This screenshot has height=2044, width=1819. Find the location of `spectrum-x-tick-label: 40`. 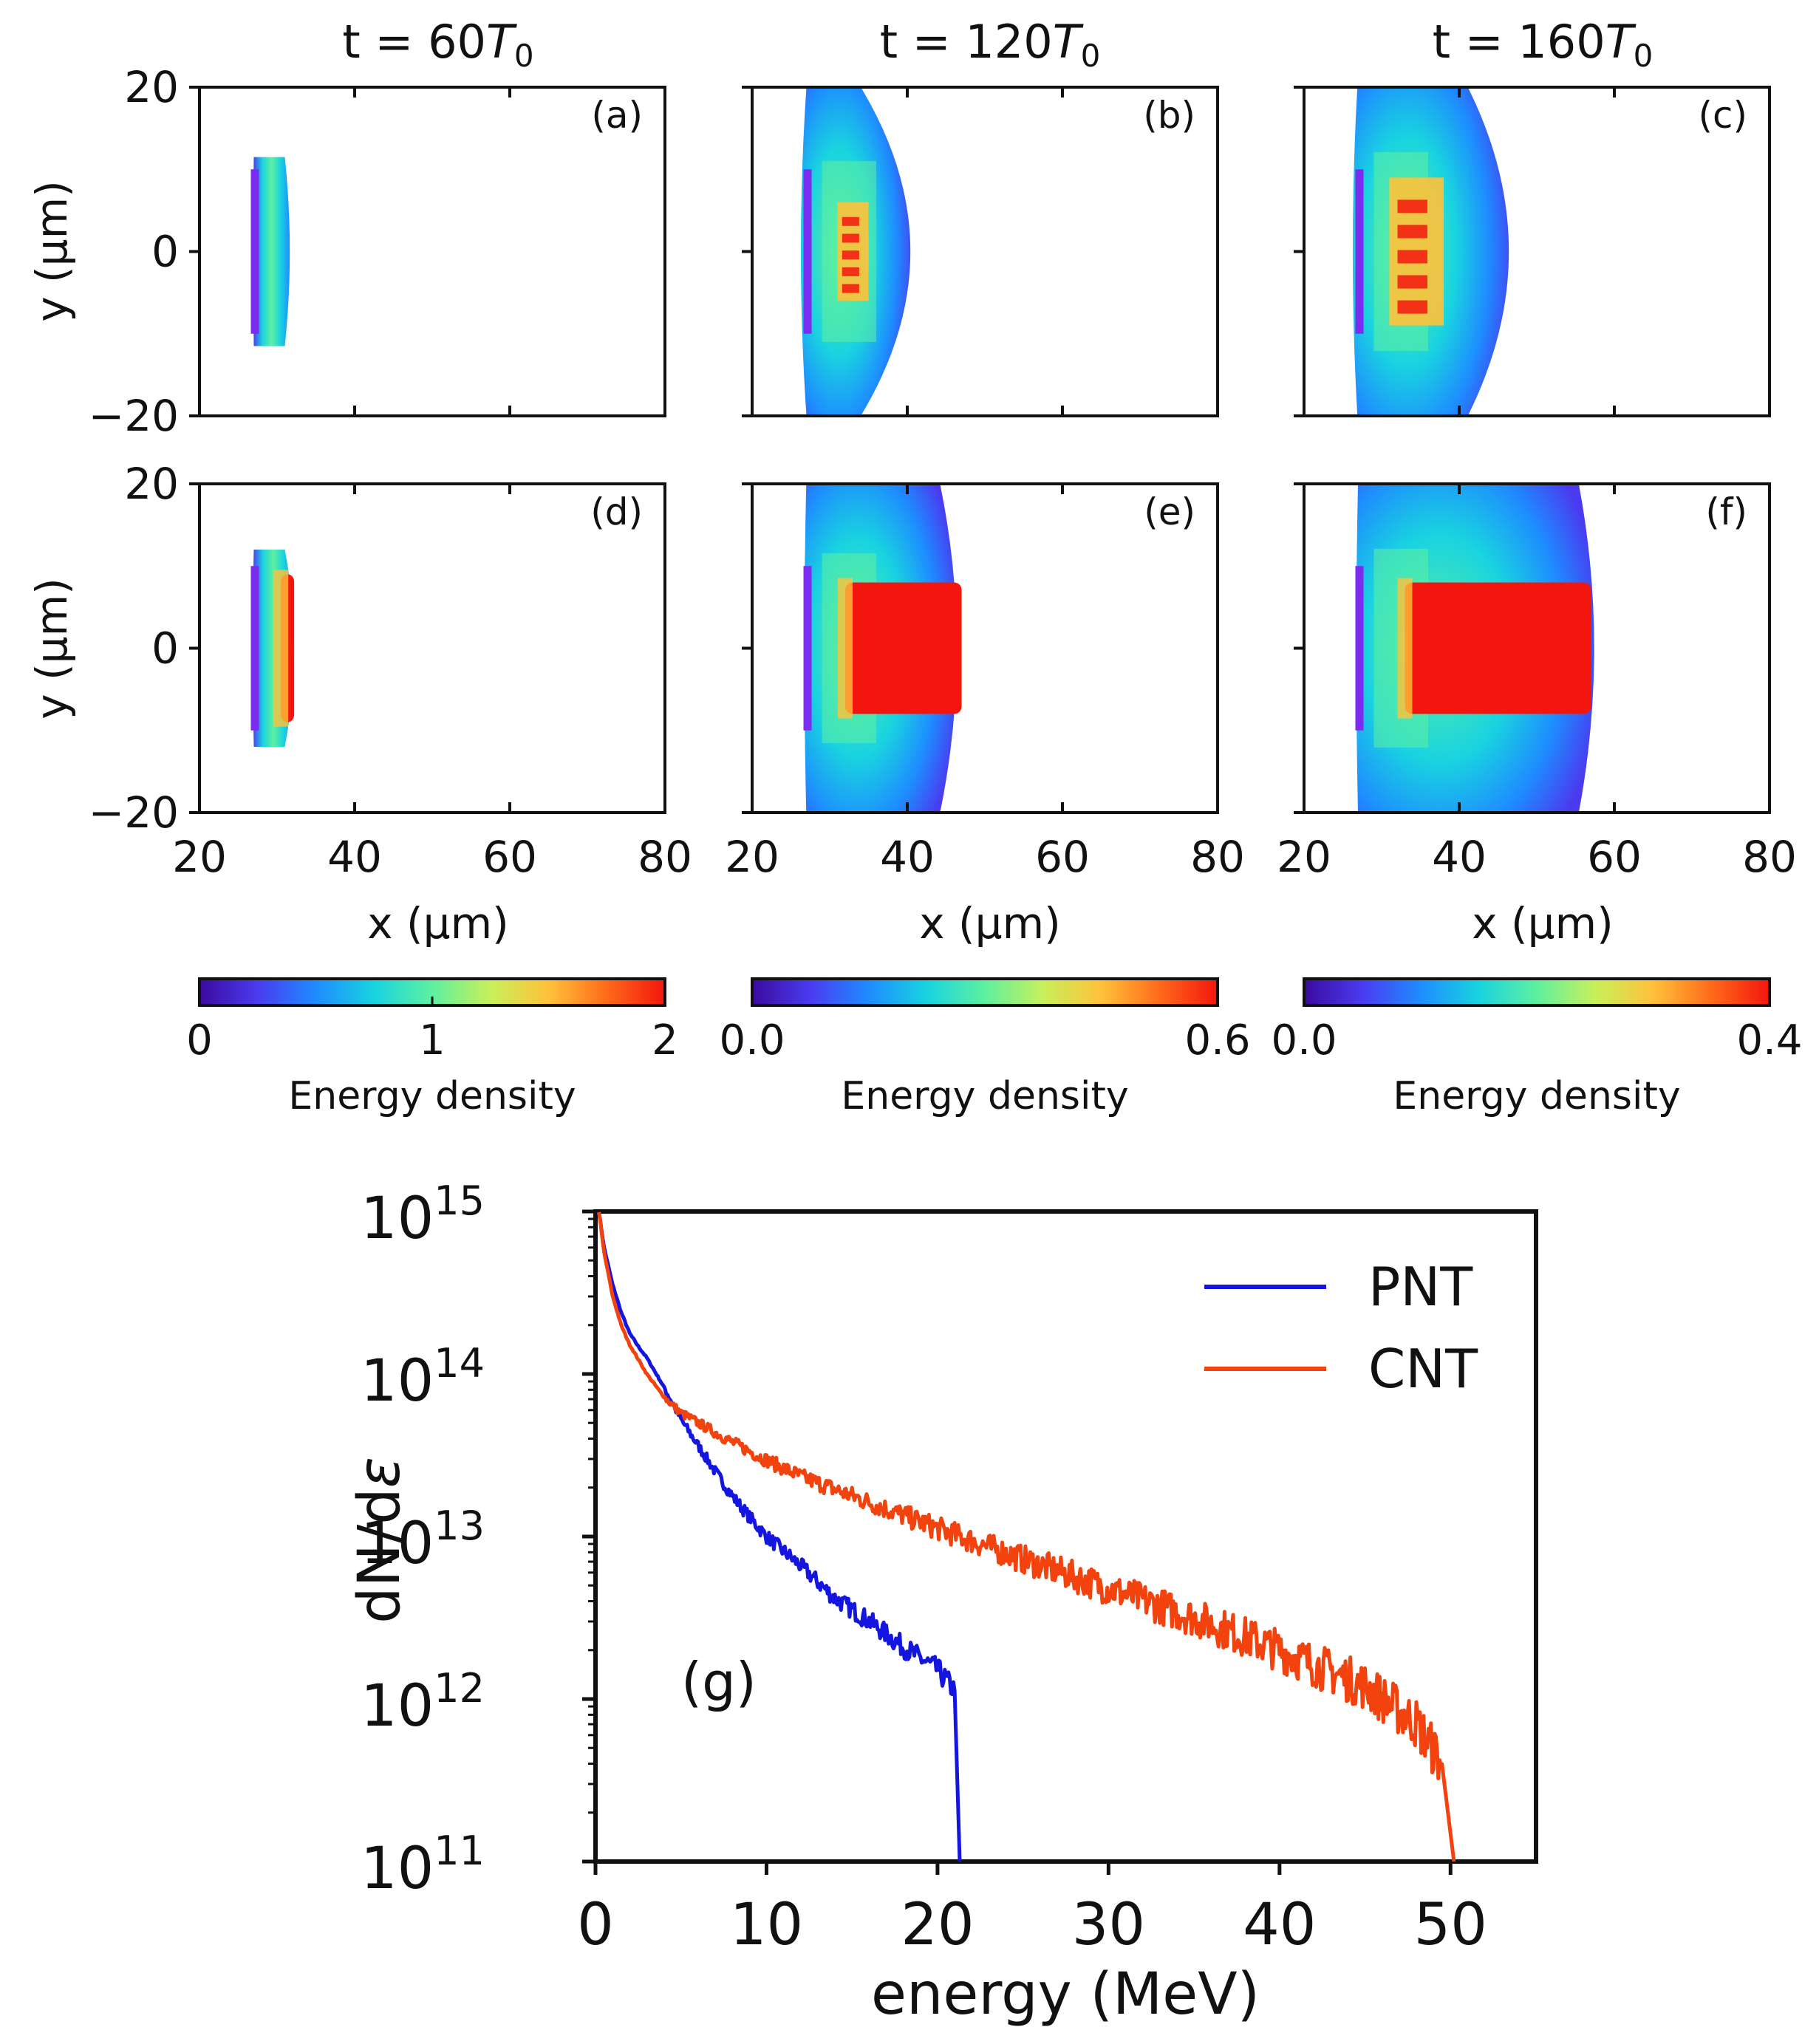

spectrum-x-tick-label: 40 is located at coordinates (1279, 1925).